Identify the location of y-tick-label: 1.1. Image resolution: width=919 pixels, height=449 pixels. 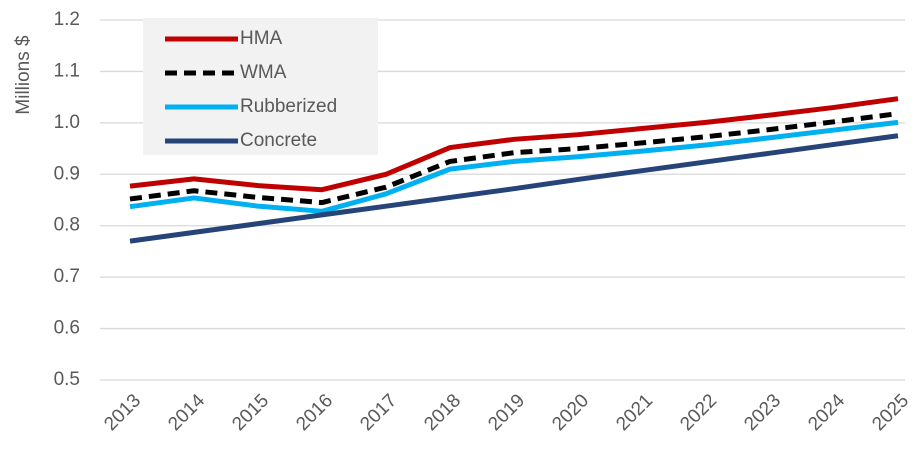
(67, 70).